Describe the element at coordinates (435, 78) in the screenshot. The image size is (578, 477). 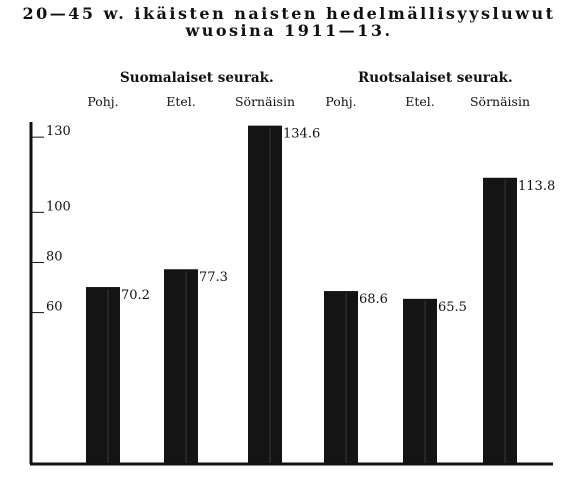
I see `group-label-ruotsalaiset: Ruotsalaiset seurak.` at that location.